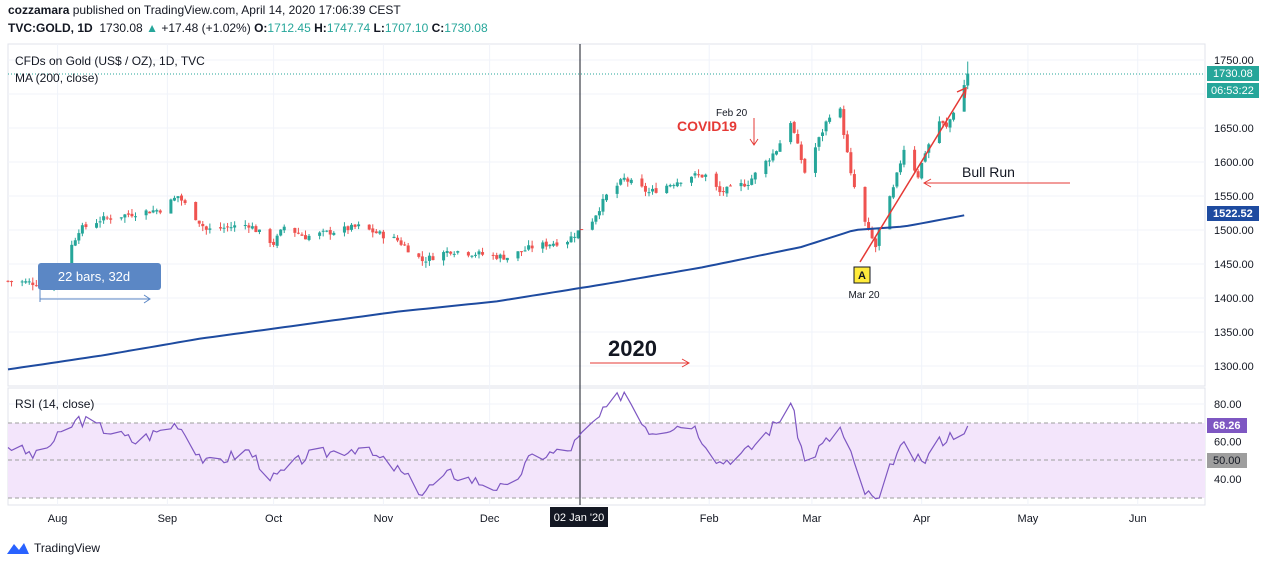 This screenshot has height=569, width=1274. What do you see at coordinates (754, 142) in the screenshot?
I see `covid-arrowhead` at bounding box center [754, 142].